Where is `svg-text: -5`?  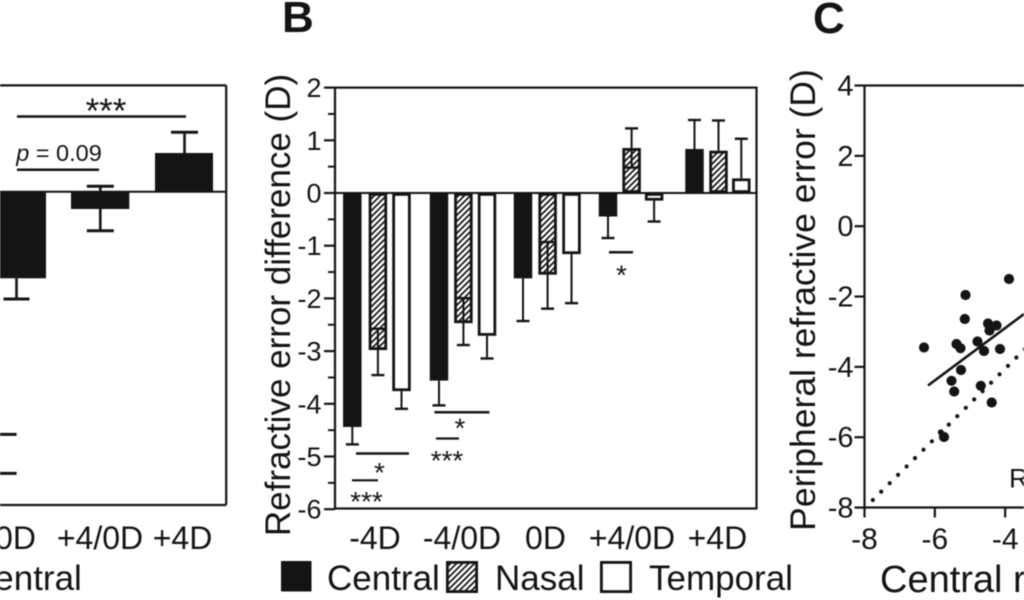
svg-text: -5 is located at coordinates (309, 457).